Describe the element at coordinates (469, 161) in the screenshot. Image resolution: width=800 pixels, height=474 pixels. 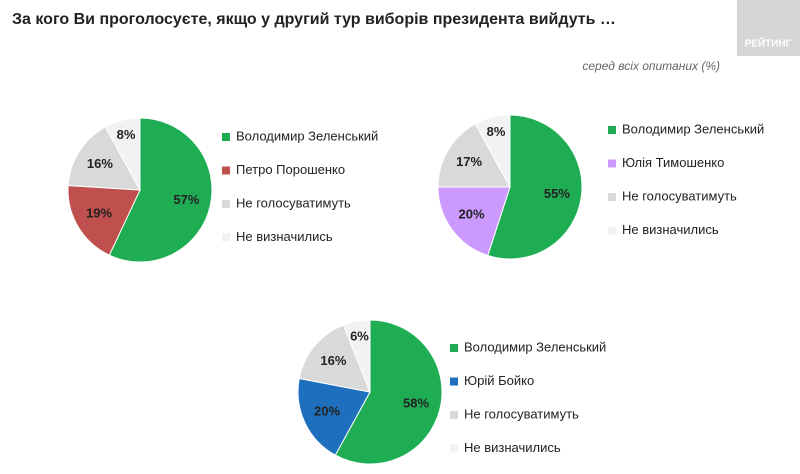
I see `data-label: 17%` at that location.